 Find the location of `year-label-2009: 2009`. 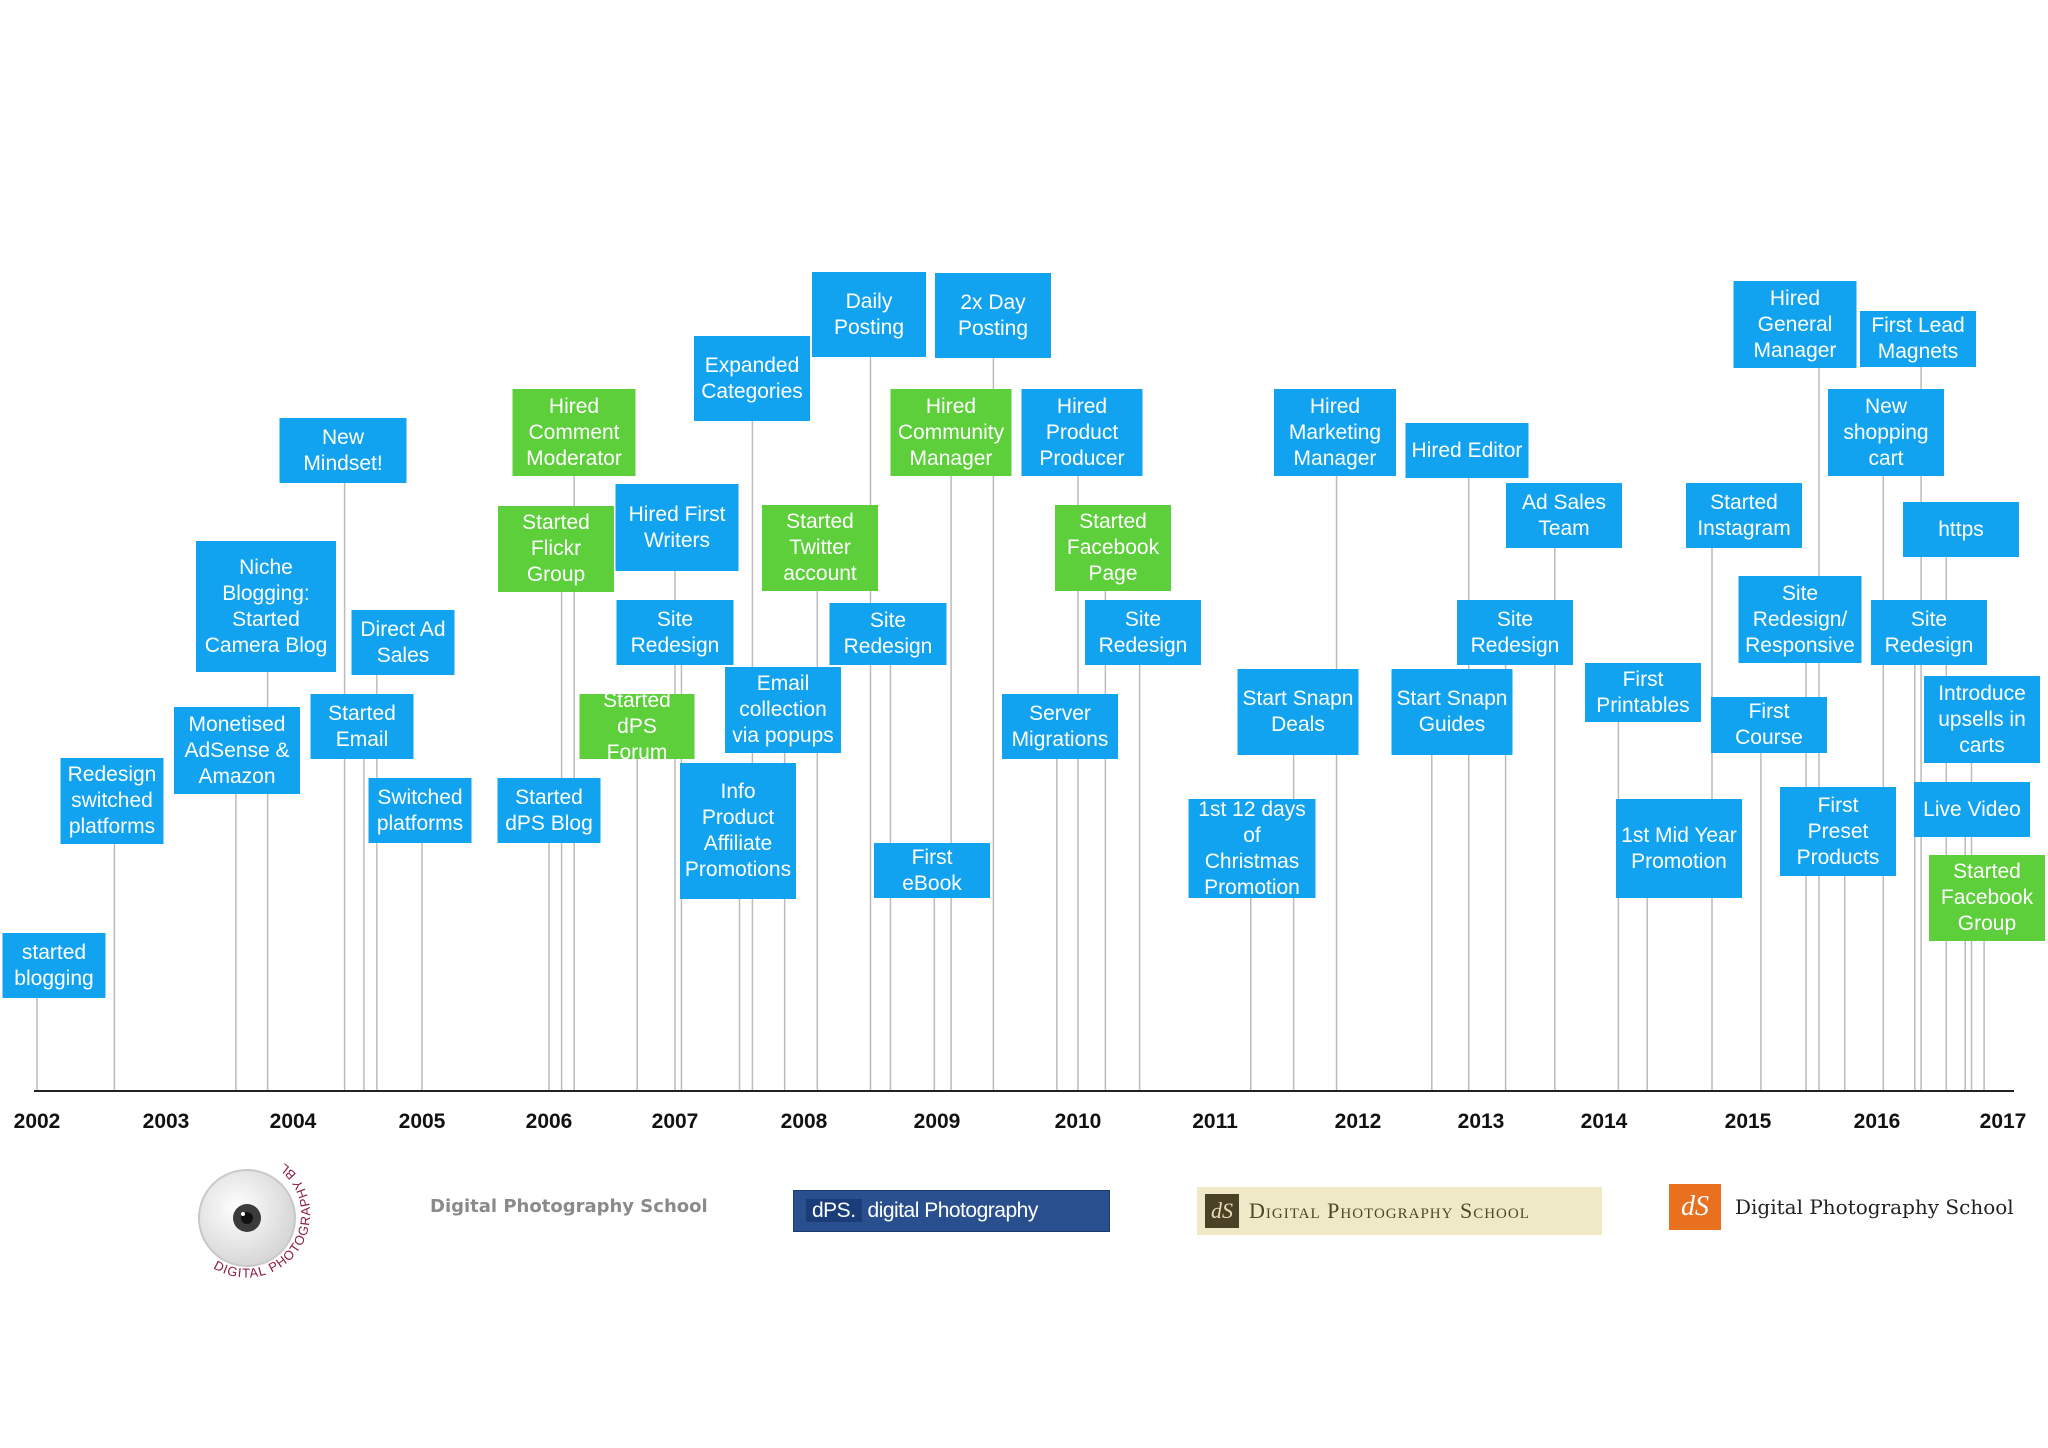

year-label-2009: 2009 is located at coordinates (937, 1121).